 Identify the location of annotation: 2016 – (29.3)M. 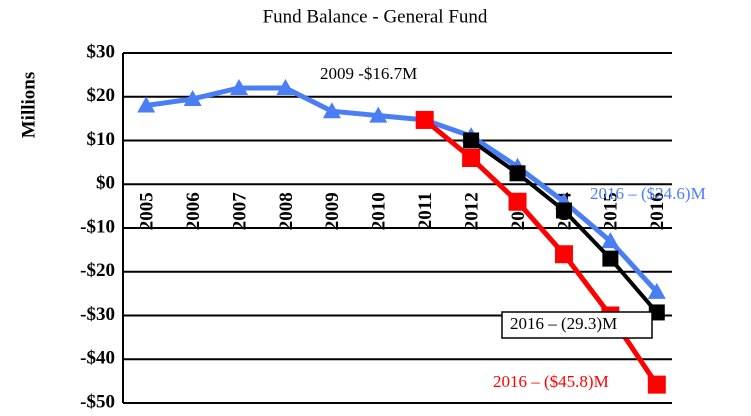
(563, 323).